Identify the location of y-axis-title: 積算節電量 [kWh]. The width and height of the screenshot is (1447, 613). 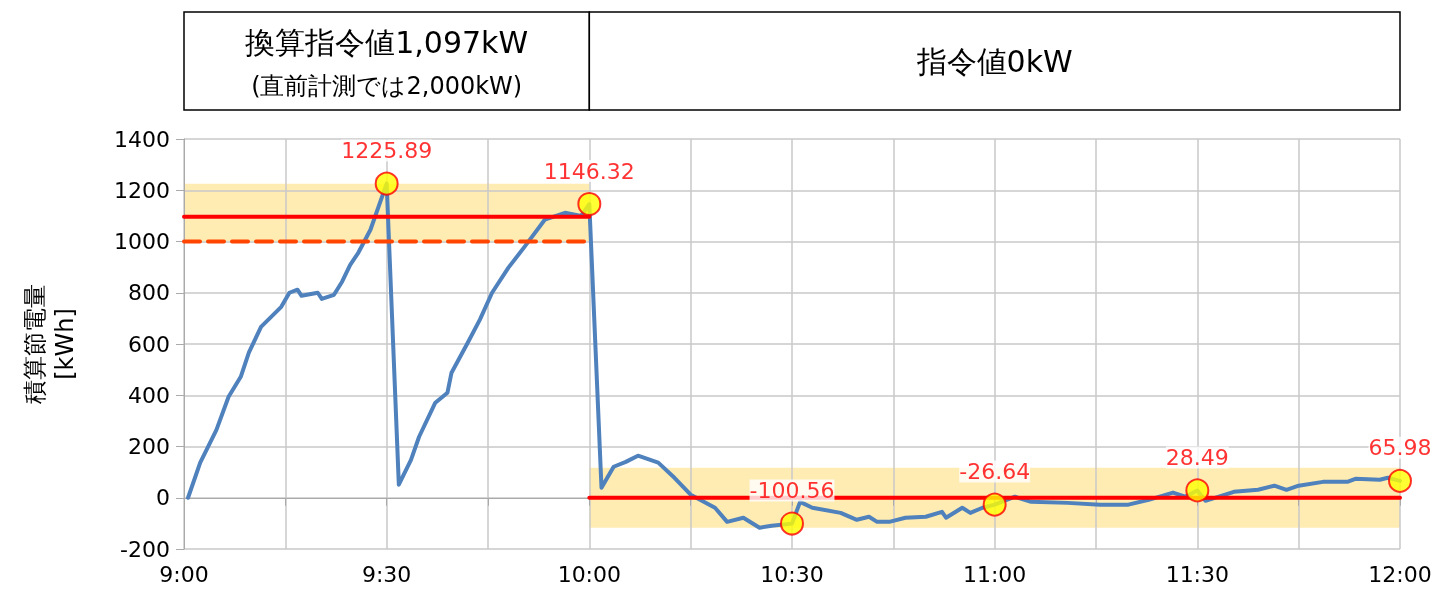
(50, 344).